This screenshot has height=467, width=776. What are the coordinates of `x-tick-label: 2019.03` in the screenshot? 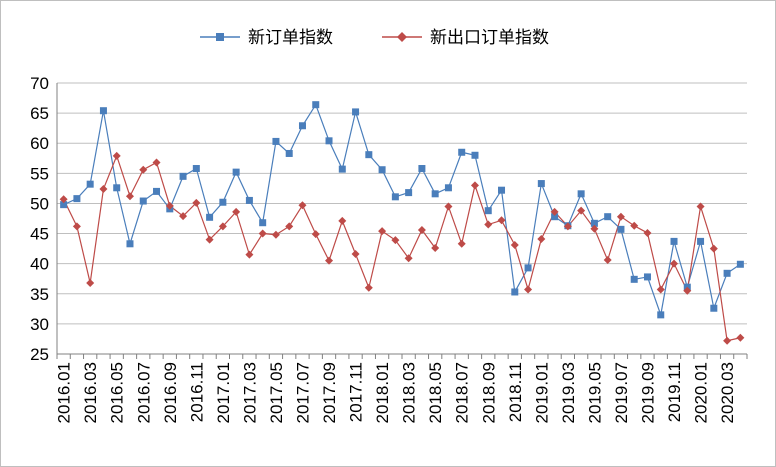 It's located at (568, 392).